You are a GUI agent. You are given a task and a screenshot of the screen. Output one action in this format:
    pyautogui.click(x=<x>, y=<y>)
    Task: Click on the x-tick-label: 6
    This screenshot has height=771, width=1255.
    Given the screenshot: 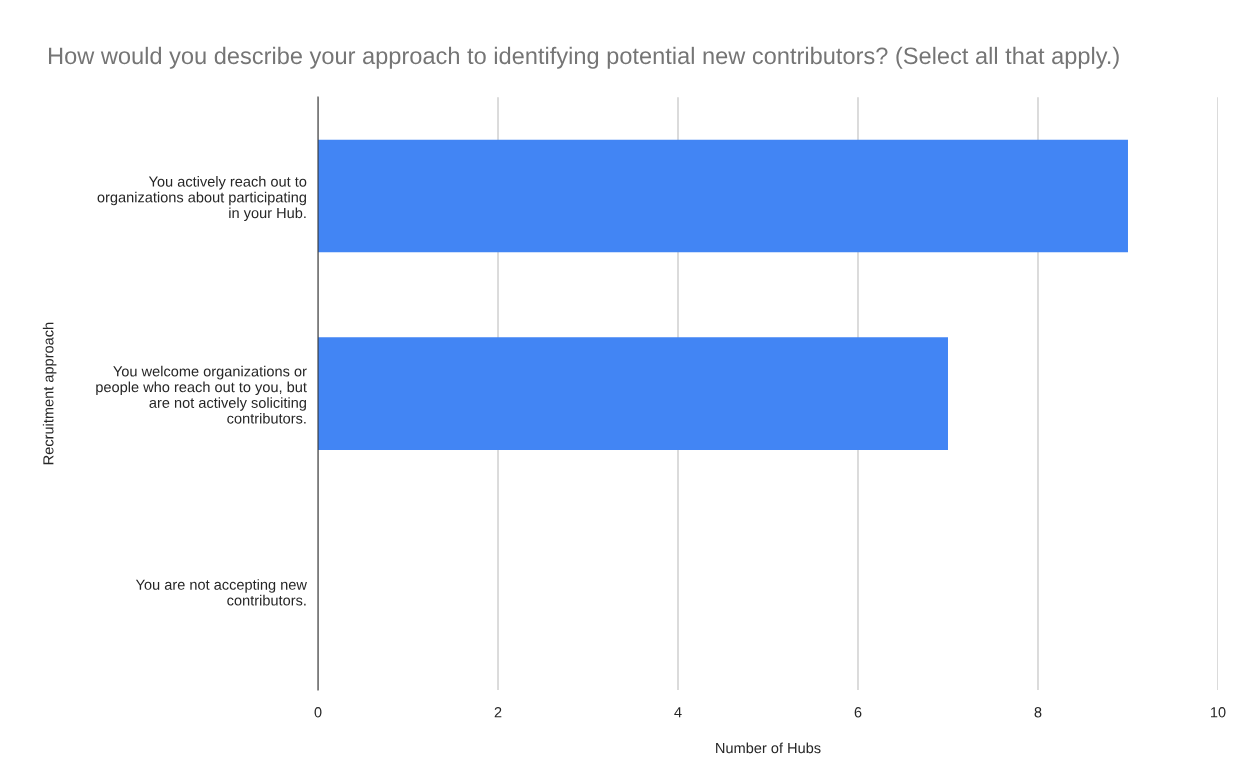 What is the action you would take?
    pyautogui.click(x=858, y=712)
    